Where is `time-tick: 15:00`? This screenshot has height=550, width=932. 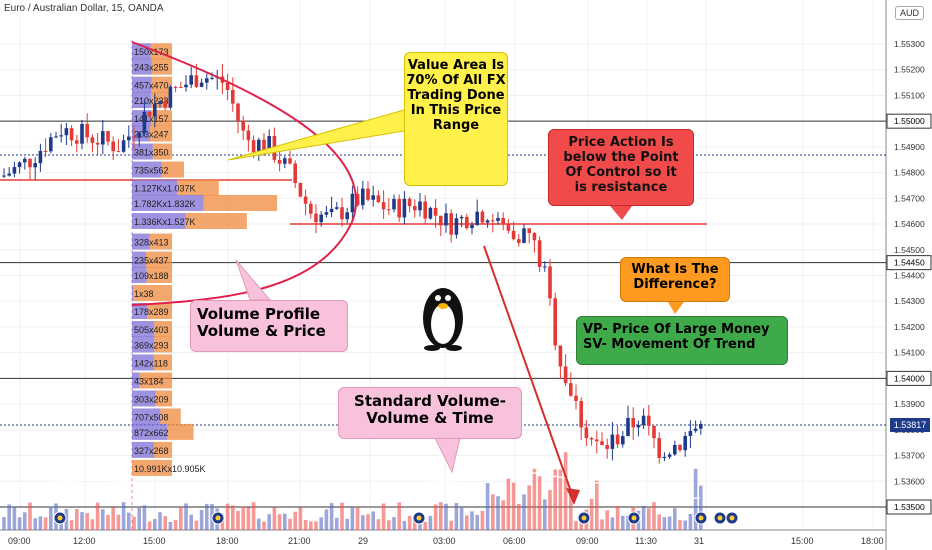
time-tick: 15:00 is located at coordinates (802, 541).